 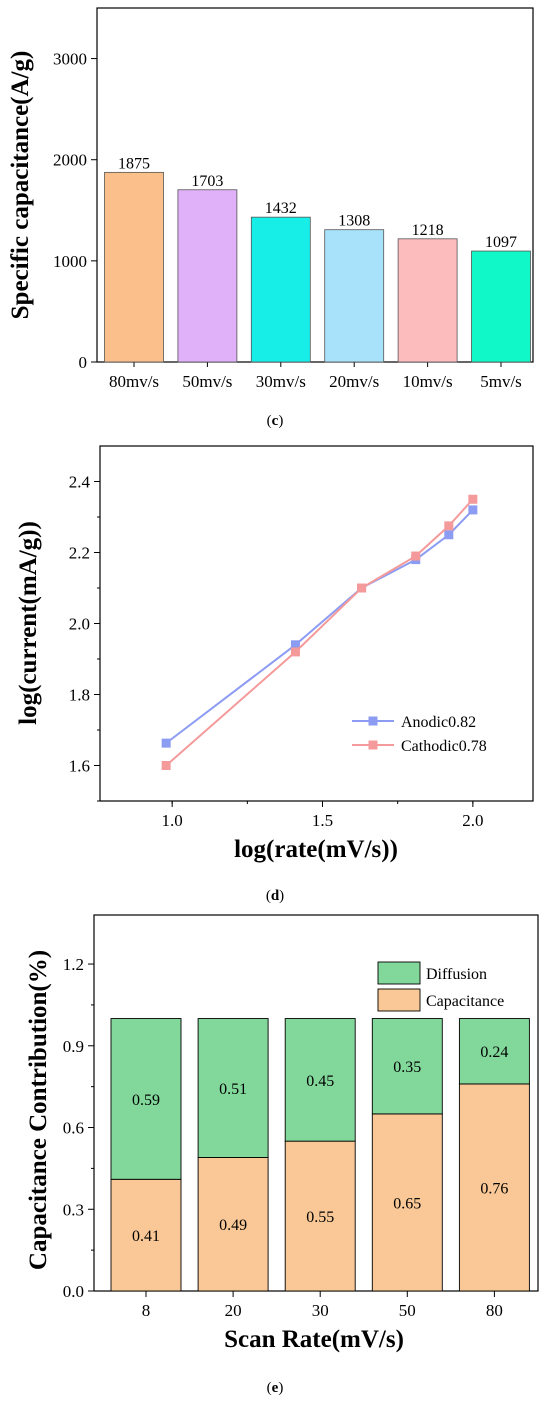 What do you see at coordinates (275, 1388) in the screenshot?
I see `panel-e-caption: (e)` at bounding box center [275, 1388].